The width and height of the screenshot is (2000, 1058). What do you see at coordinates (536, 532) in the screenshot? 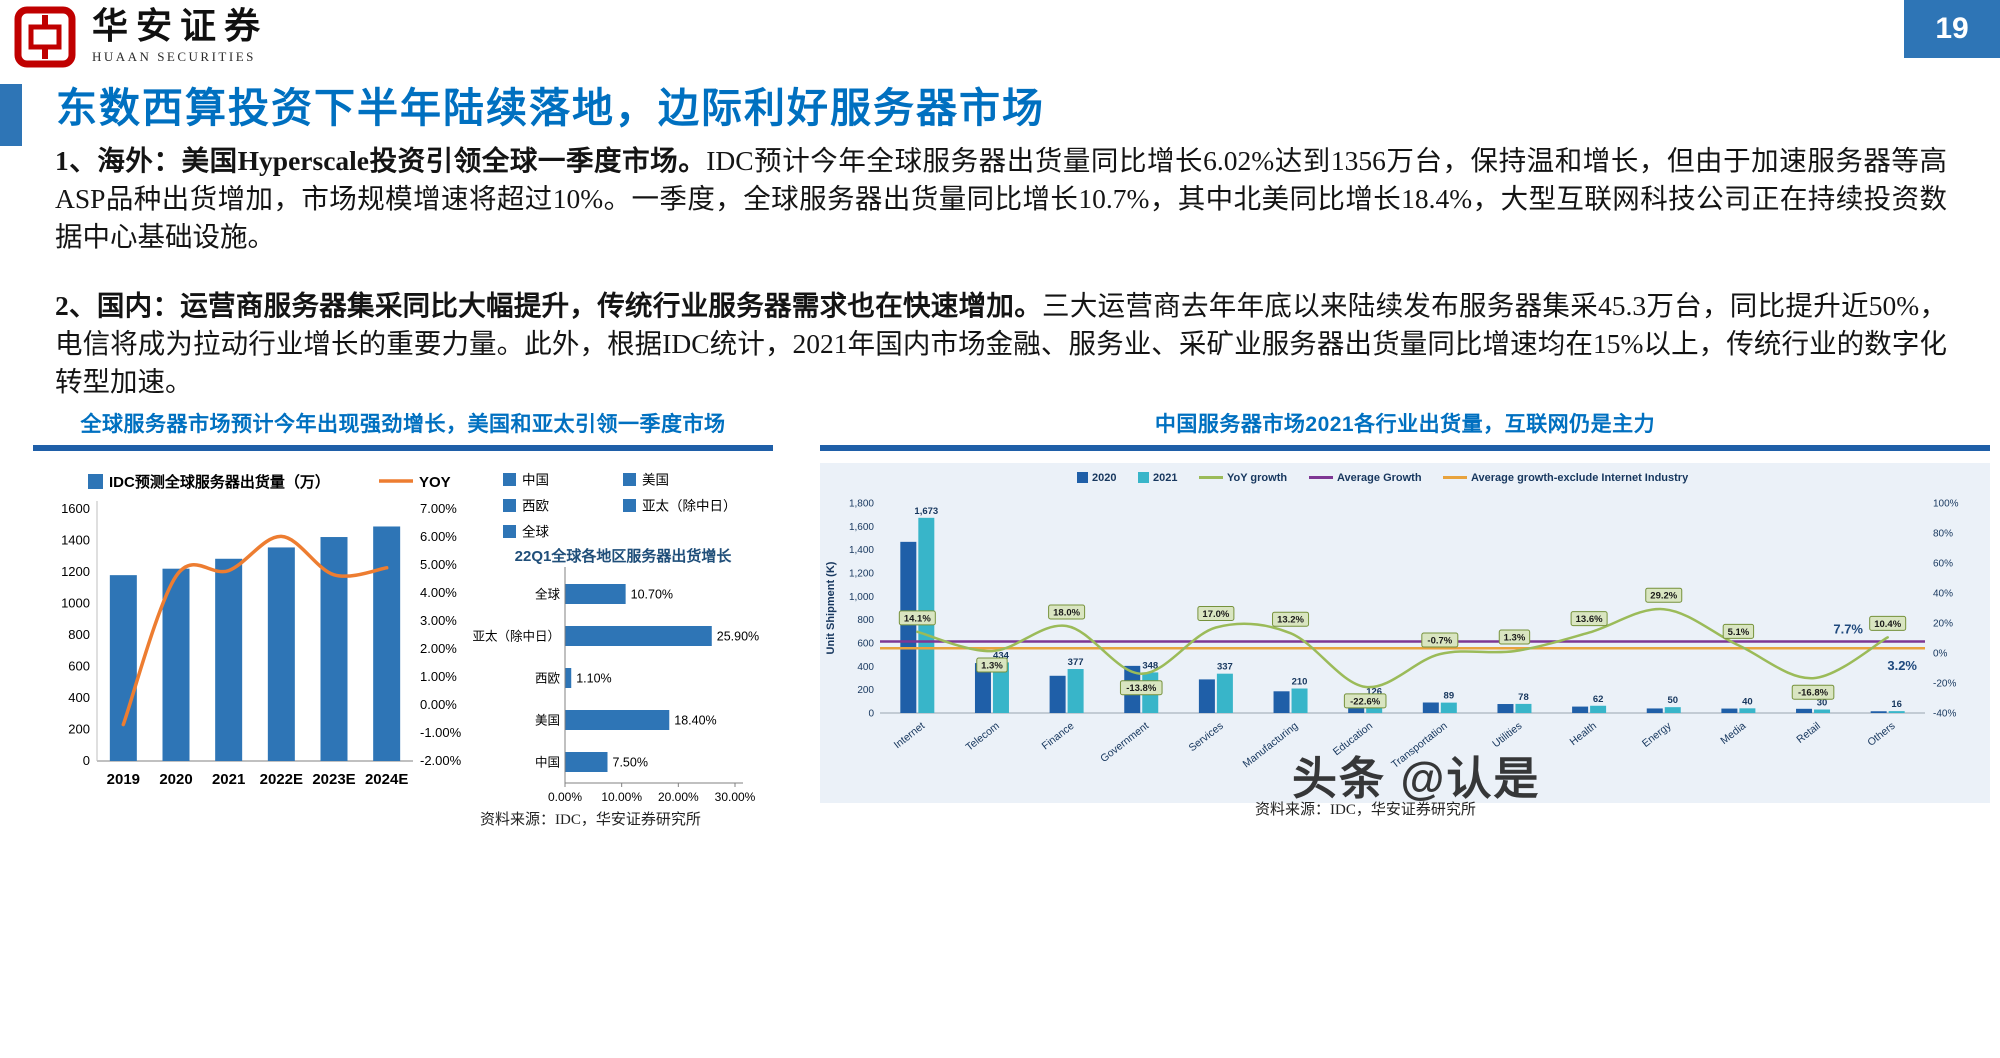
I see `svg-text: 全球` at bounding box center [536, 532].